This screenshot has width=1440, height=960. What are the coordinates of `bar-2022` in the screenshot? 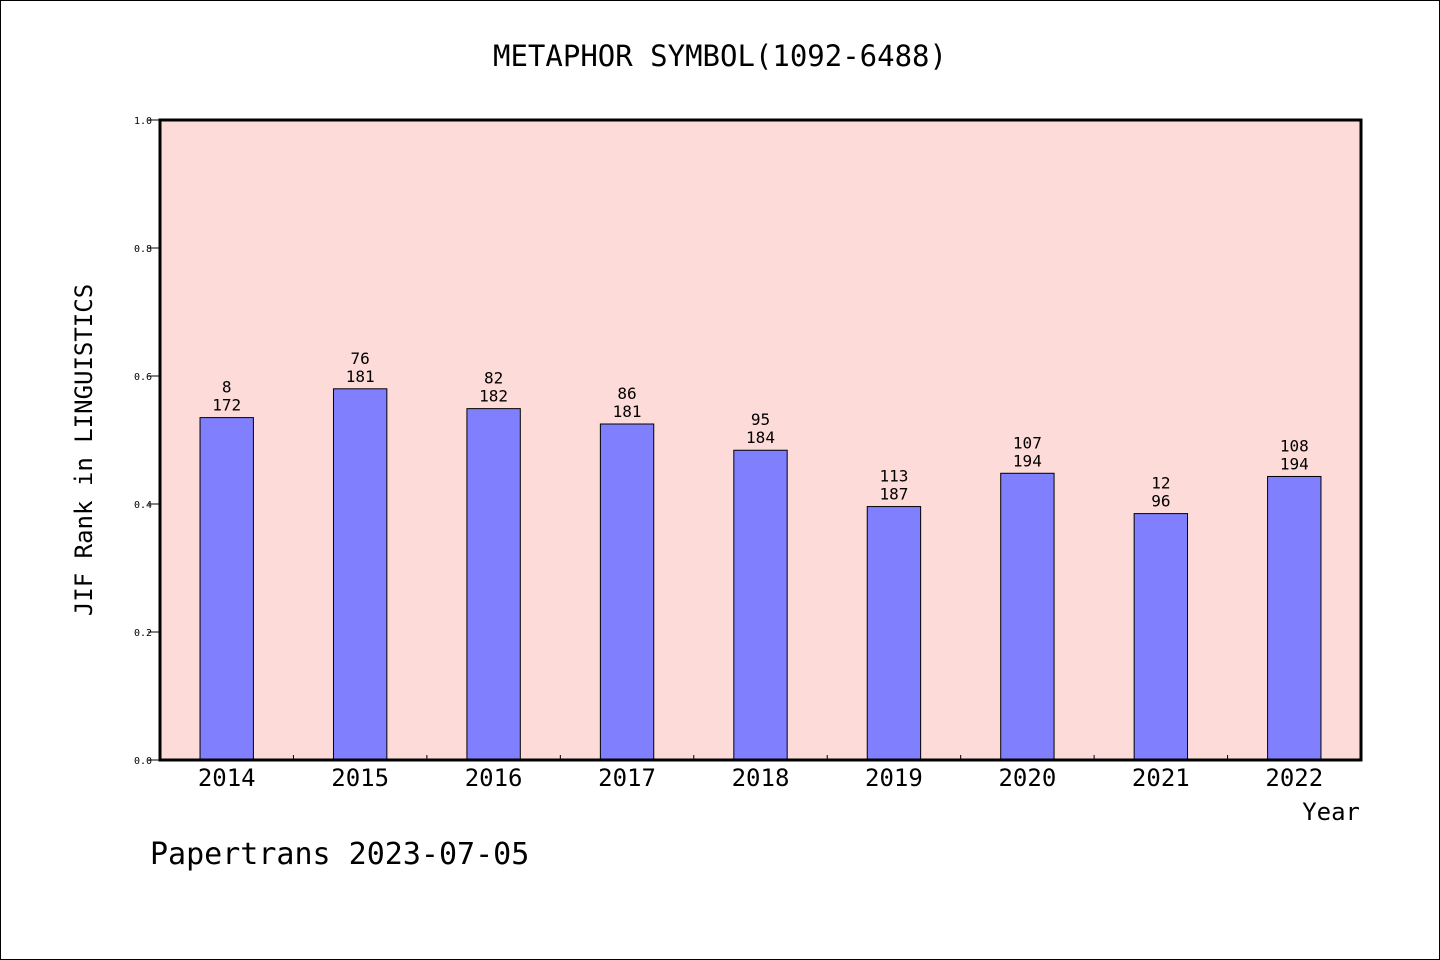 It's located at (1294, 618).